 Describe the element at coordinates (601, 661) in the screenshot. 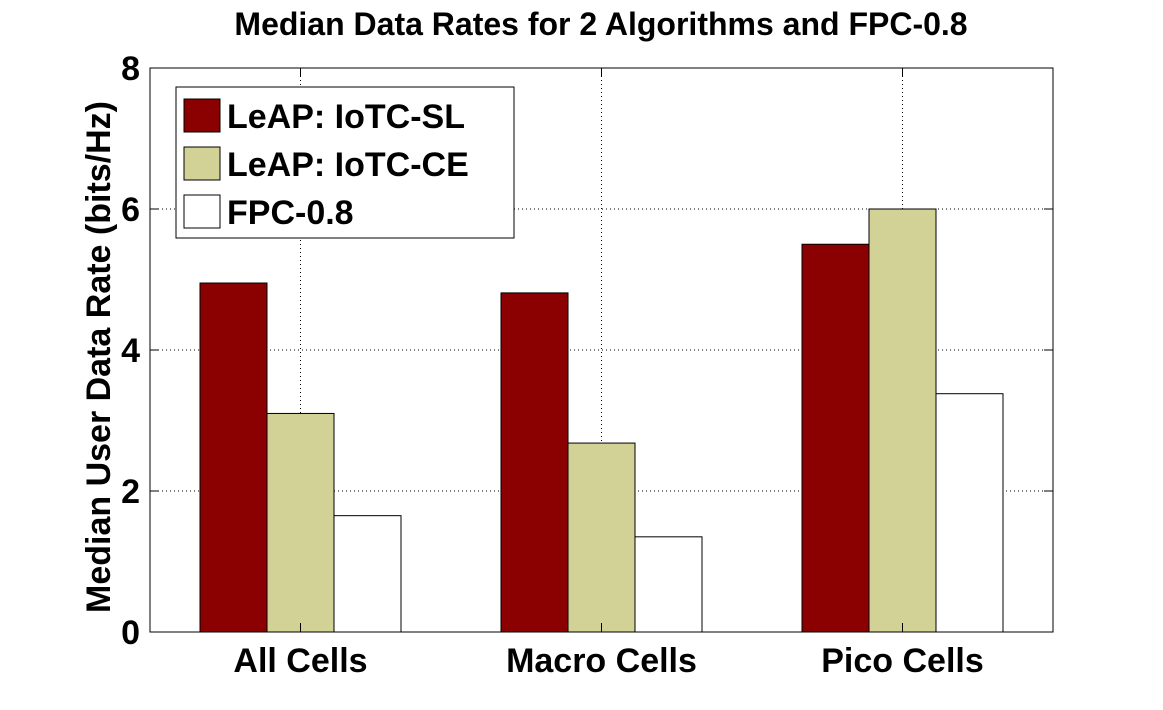

I see `x-tick-label: Macro Cells` at that location.